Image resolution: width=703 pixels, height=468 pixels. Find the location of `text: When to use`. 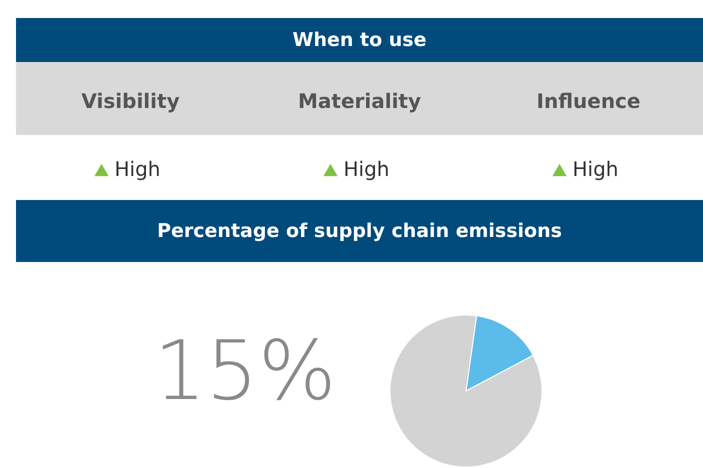

text: When to use is located at coordinates (359, 40).